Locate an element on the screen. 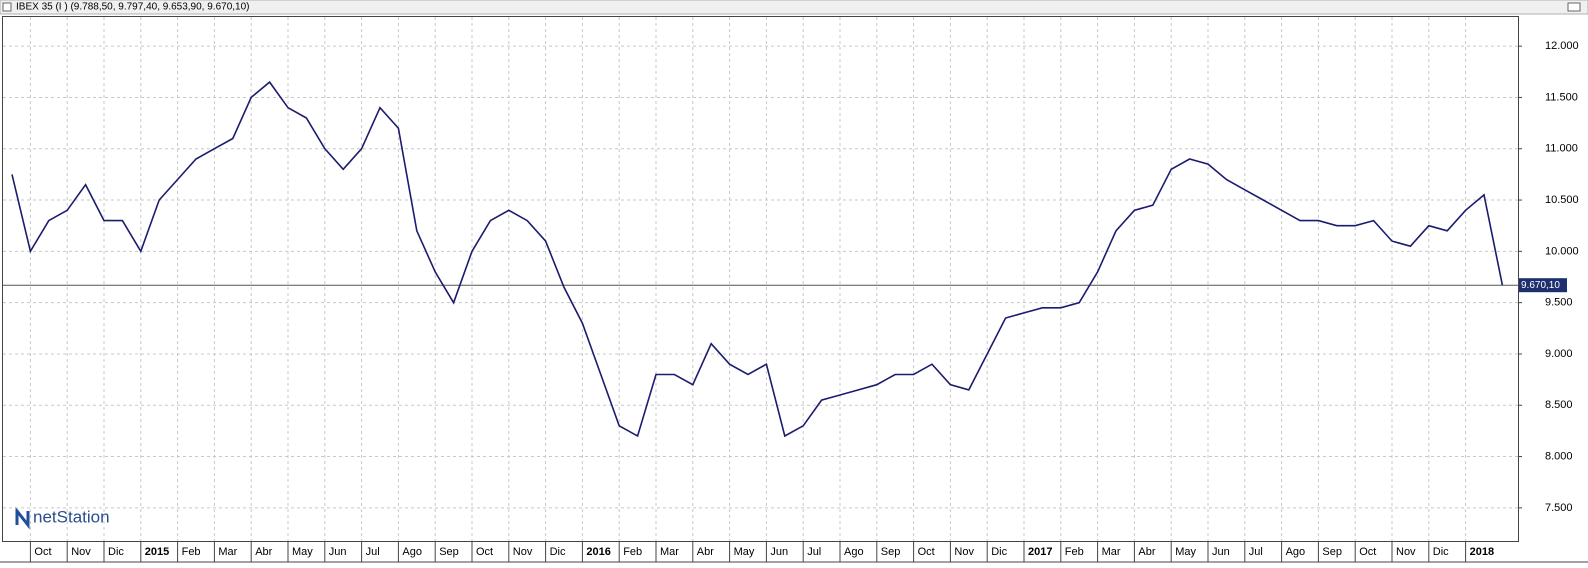 The height and width of the screenshot is (568, 1588). window-button is located at coordinates (1574, 7).